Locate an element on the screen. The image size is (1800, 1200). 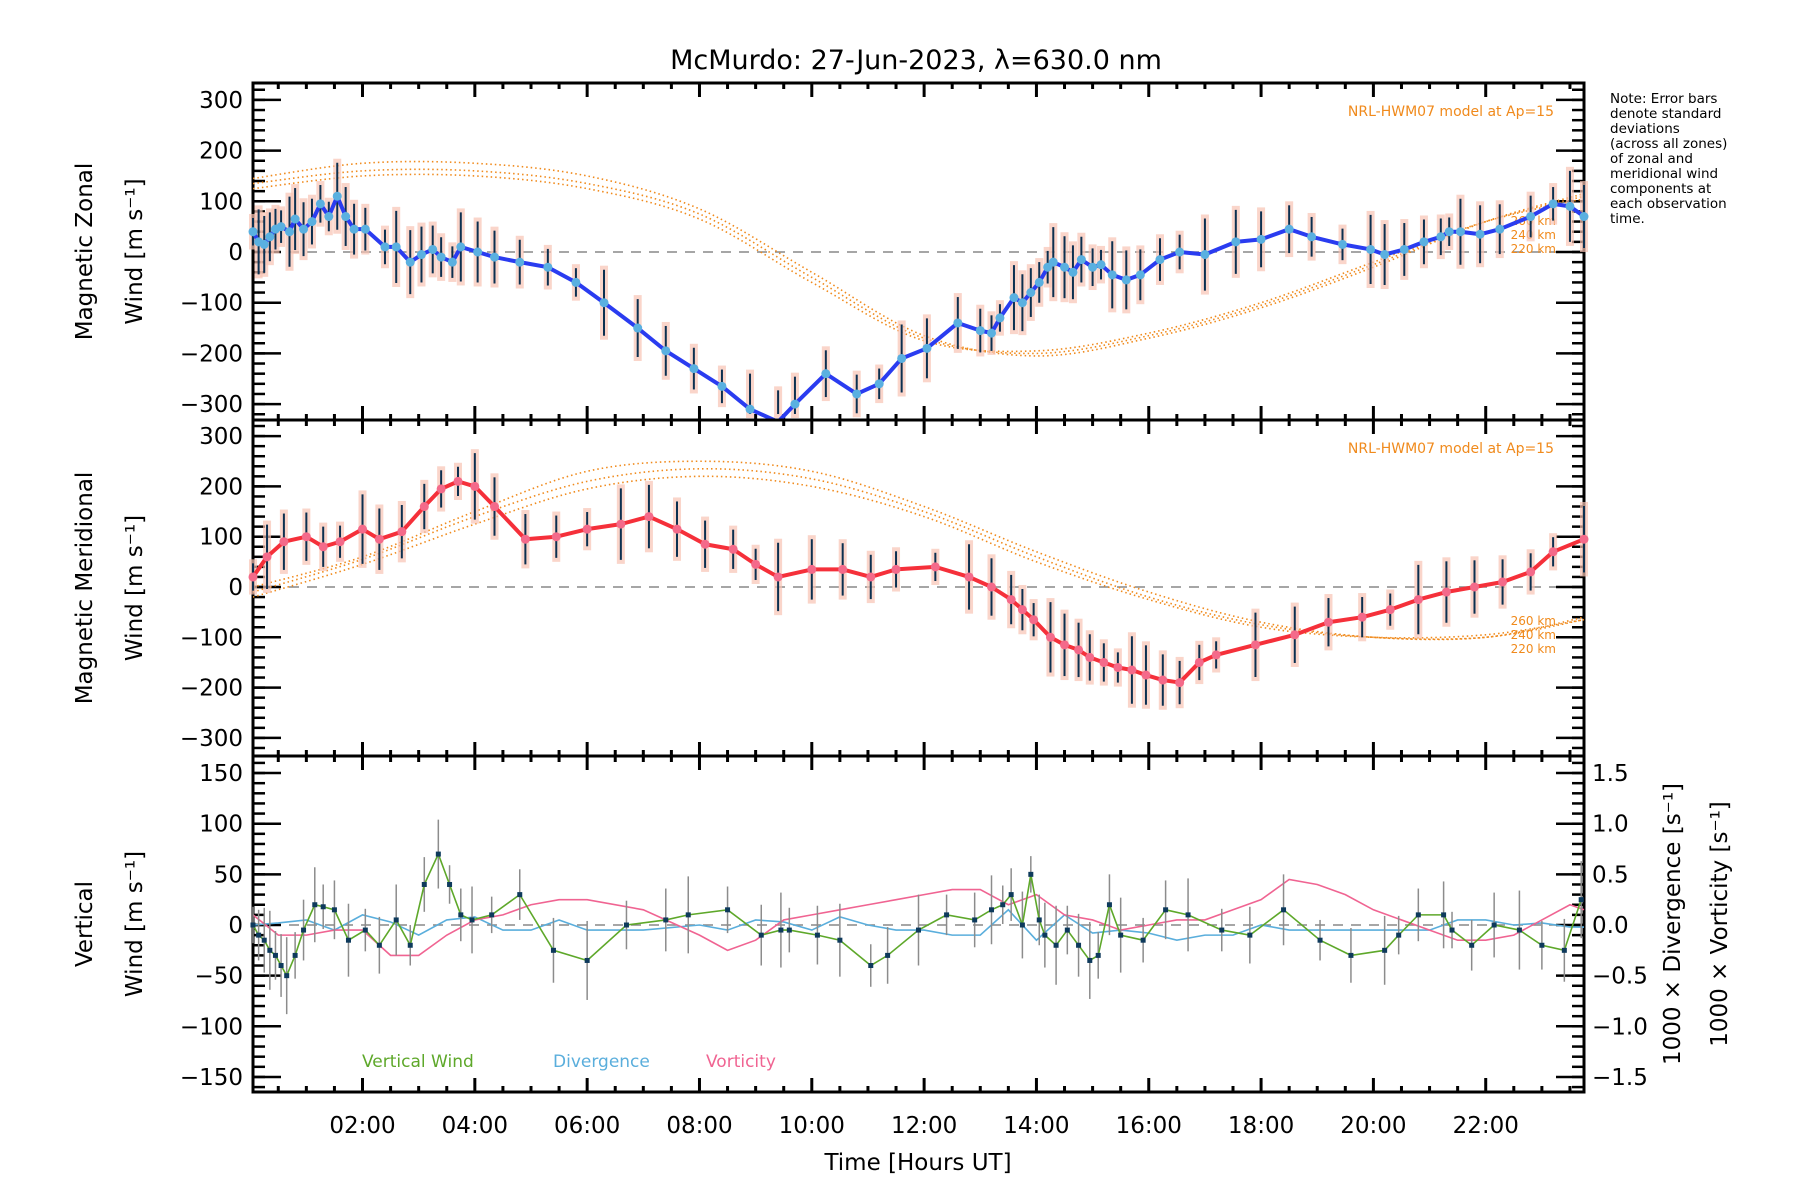
y-axis-label-line1: Vertical is located at coordinates (85, 924).